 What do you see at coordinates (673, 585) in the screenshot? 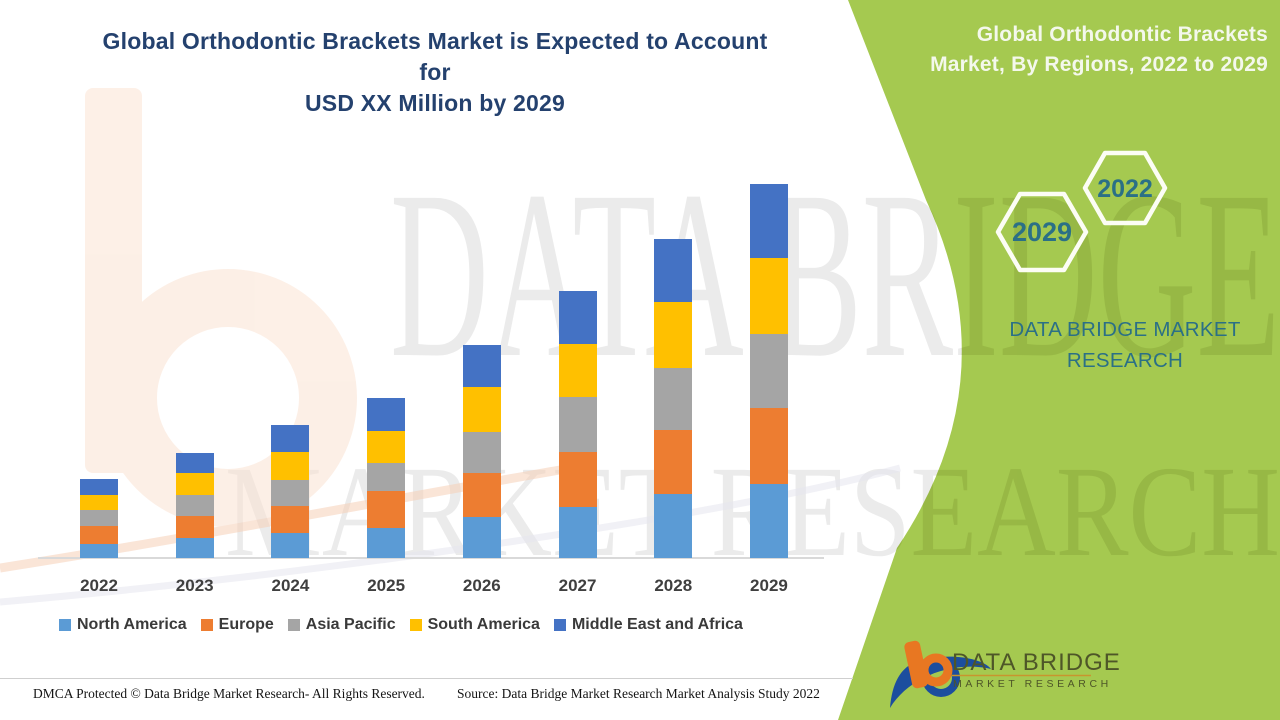
I see `x-axis-label-2028: 2028` at bounding box center [673, 585].